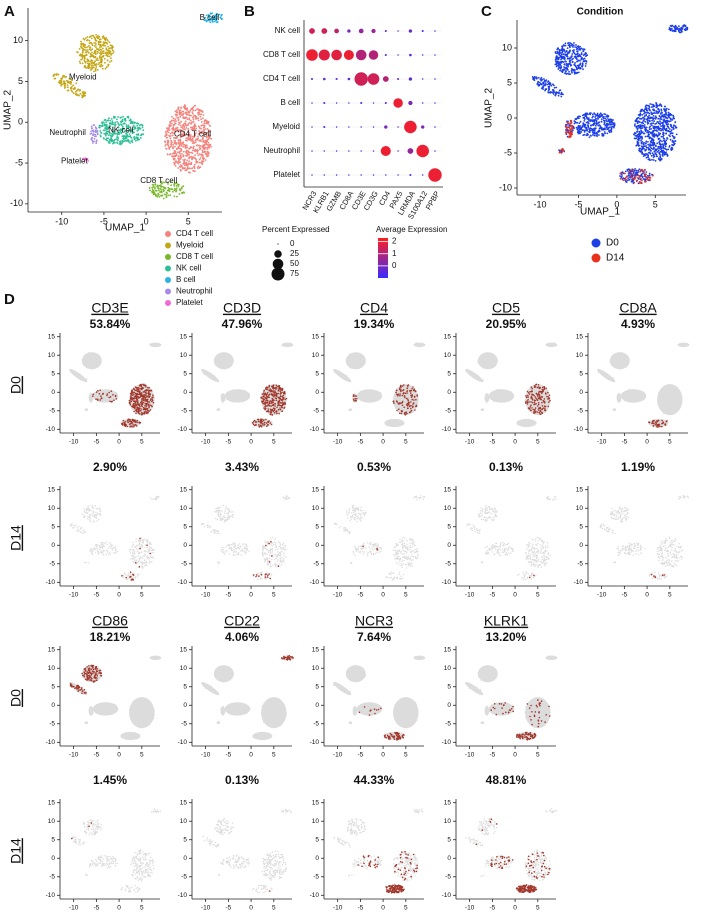 This screenshot has height=913, width=710. I want to click on cluster-label: Platelet, so click(74, 161).